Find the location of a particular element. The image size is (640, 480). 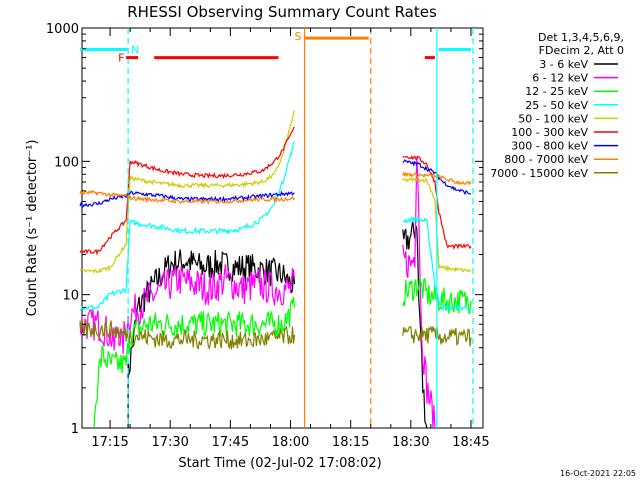

legend-label-1: 6 - 12 keV is located at coordinates (560, 78).